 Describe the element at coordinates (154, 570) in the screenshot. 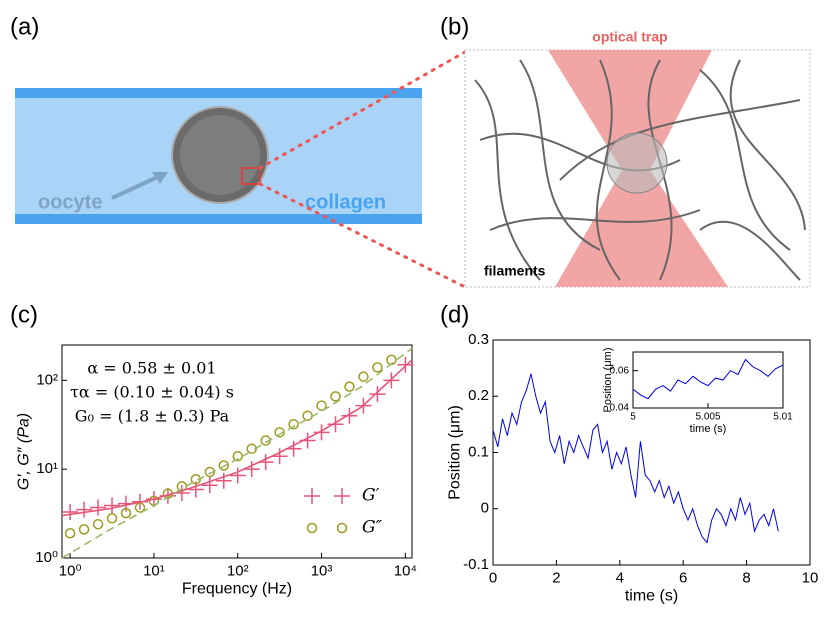

I see `x-tick-label: 10¹` at that location.